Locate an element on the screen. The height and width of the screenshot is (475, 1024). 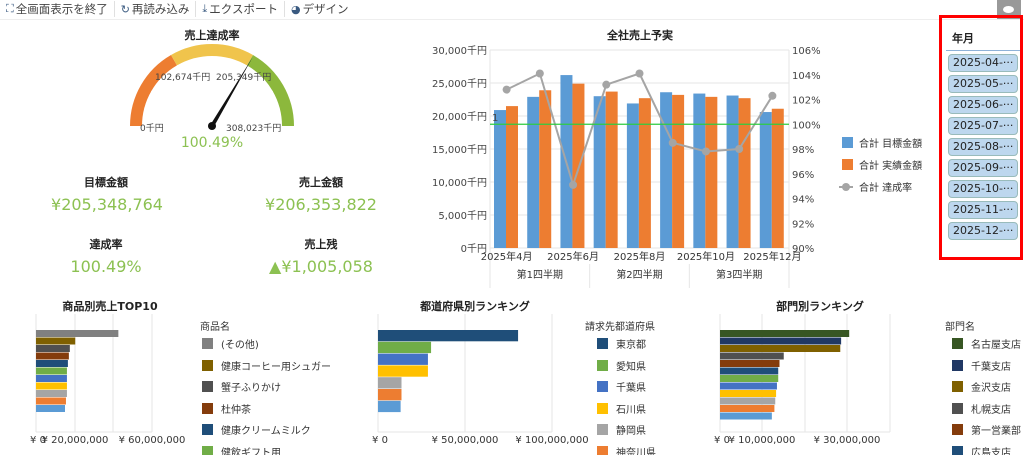
legend-item: 杜仲茶 is located at coordinates (226, 408).